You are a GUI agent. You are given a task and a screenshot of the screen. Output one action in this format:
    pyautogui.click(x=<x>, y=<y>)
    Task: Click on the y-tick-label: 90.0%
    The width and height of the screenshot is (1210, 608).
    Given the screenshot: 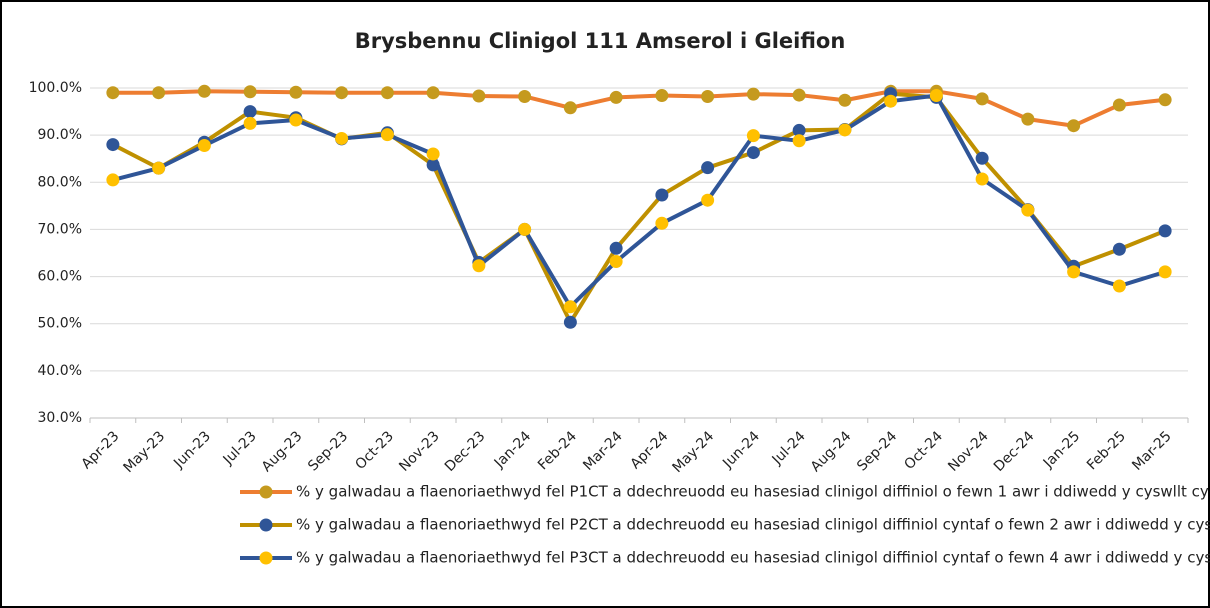 What is the action you would take?
    pyautogui.click(x=60, y=135)
    